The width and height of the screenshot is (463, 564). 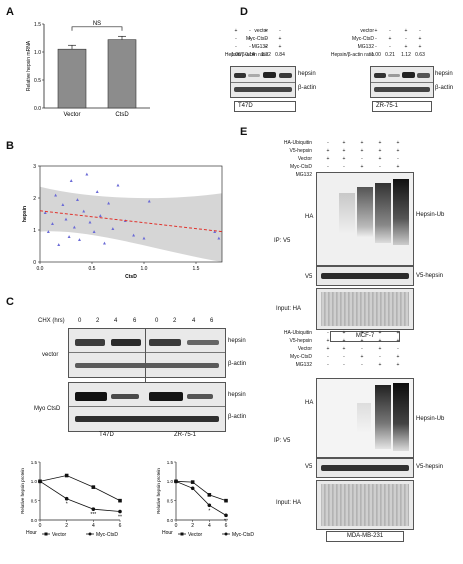 What do you see at coordinates (120, 517) in the screenshot?
I see `c1-annotation: **` at bounding box center [120, 517].